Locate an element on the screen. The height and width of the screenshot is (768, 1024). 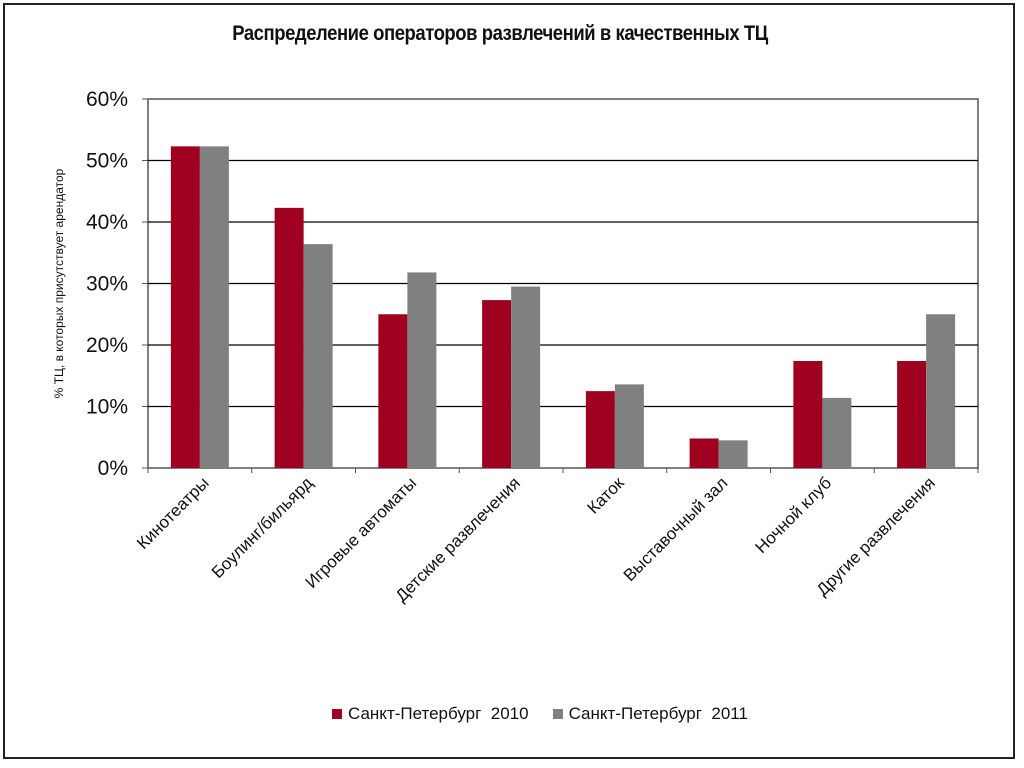
legend-label-2011: Санкт-Петербург 2011 is located at coordinates (658, 713).